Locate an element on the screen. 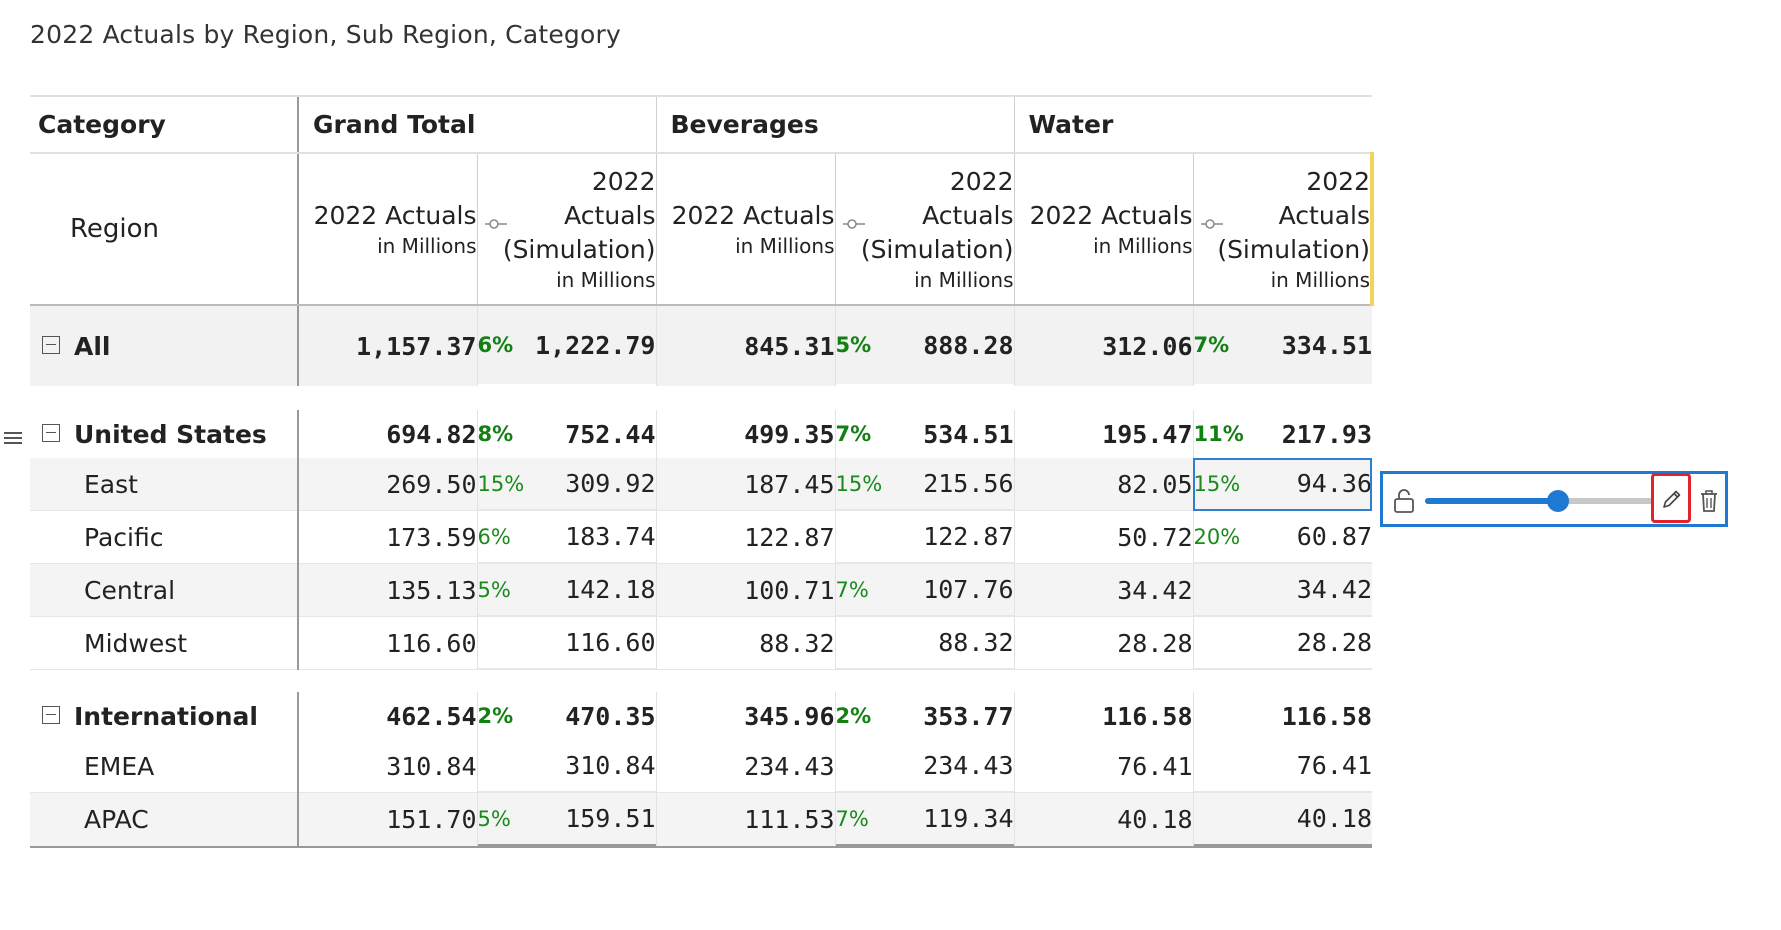  group-header-water: Water is located at coordinates (1192, 124).